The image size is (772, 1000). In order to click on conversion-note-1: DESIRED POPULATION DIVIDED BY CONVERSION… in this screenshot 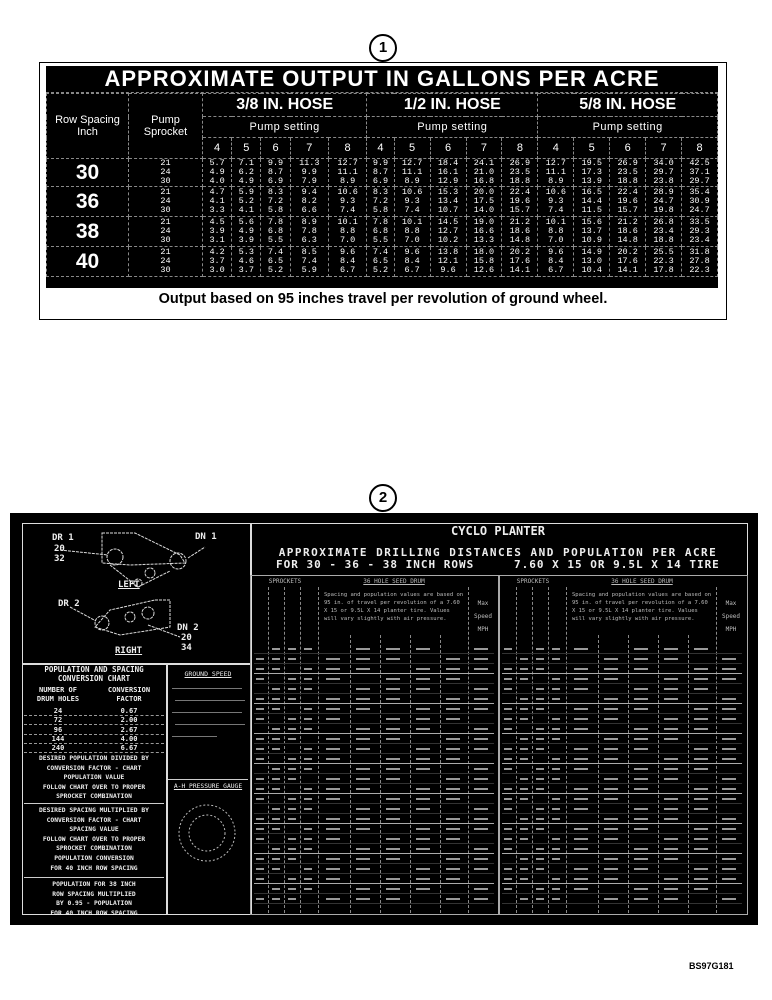, I will do `click(94, 777)`.